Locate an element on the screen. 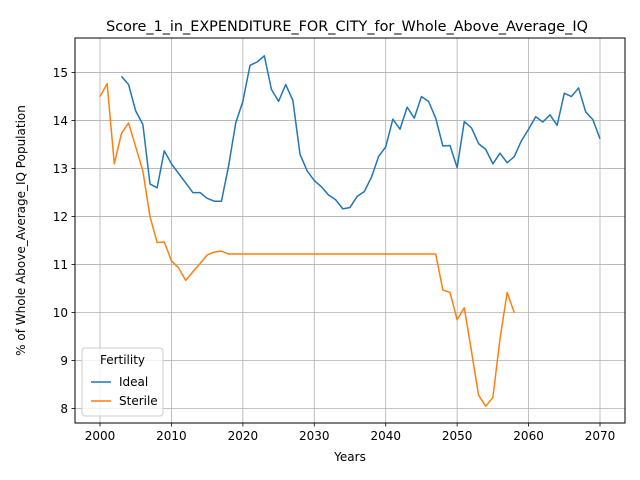 The image size is (640, 480). x-tick-label: 2040 is located at coordinates (385, 436).